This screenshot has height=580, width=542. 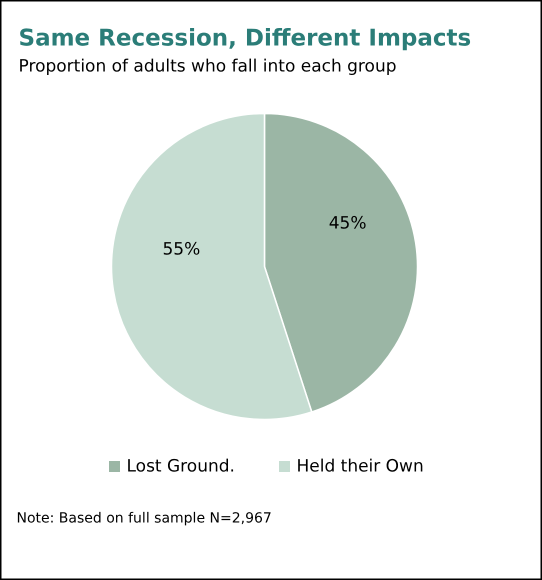 What do you see at coordinates (207, 66) in the screenshot?
I see `chart-subtitle: Proportion of adults who fall into each group` at bounding box center [207, 66].